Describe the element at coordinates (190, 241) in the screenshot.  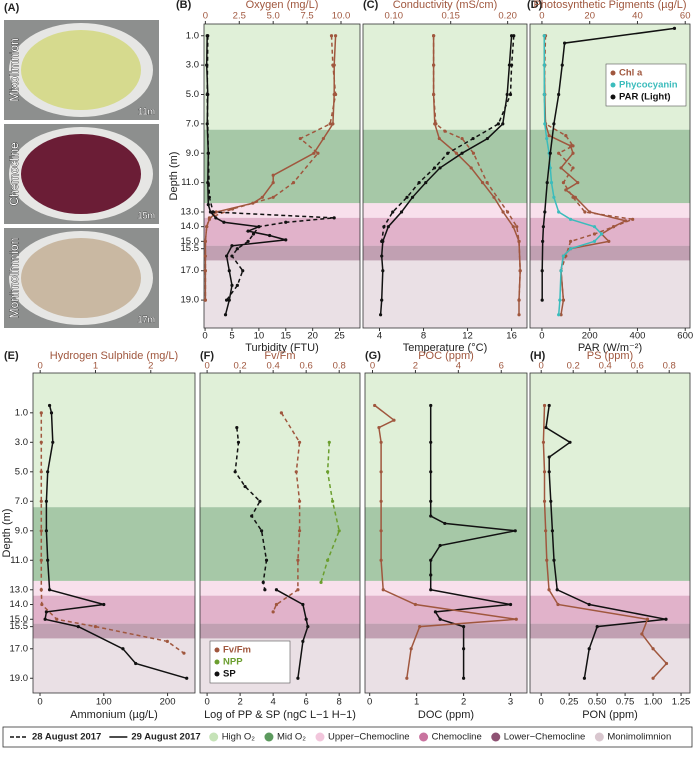
I see `y-tick-label: 15.0` at that location.